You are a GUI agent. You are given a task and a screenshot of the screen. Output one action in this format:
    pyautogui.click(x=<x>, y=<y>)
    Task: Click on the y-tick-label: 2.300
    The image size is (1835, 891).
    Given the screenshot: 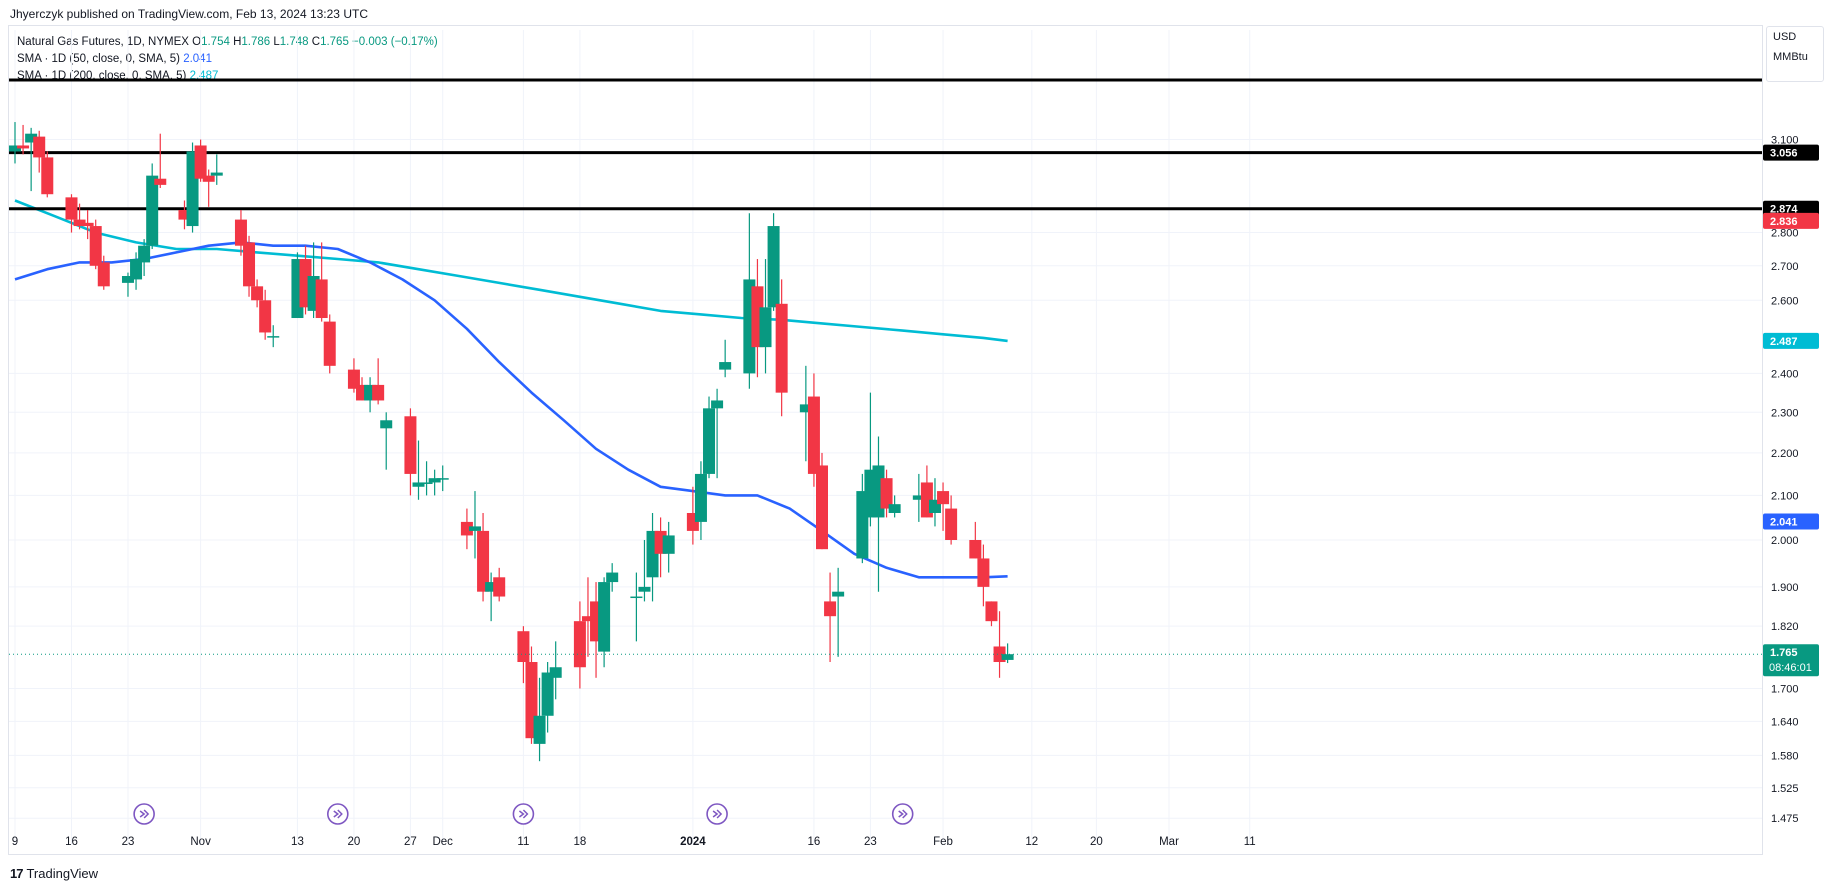 What is the action you would take?
    pyautogui.click(x=1785, y=413)
    